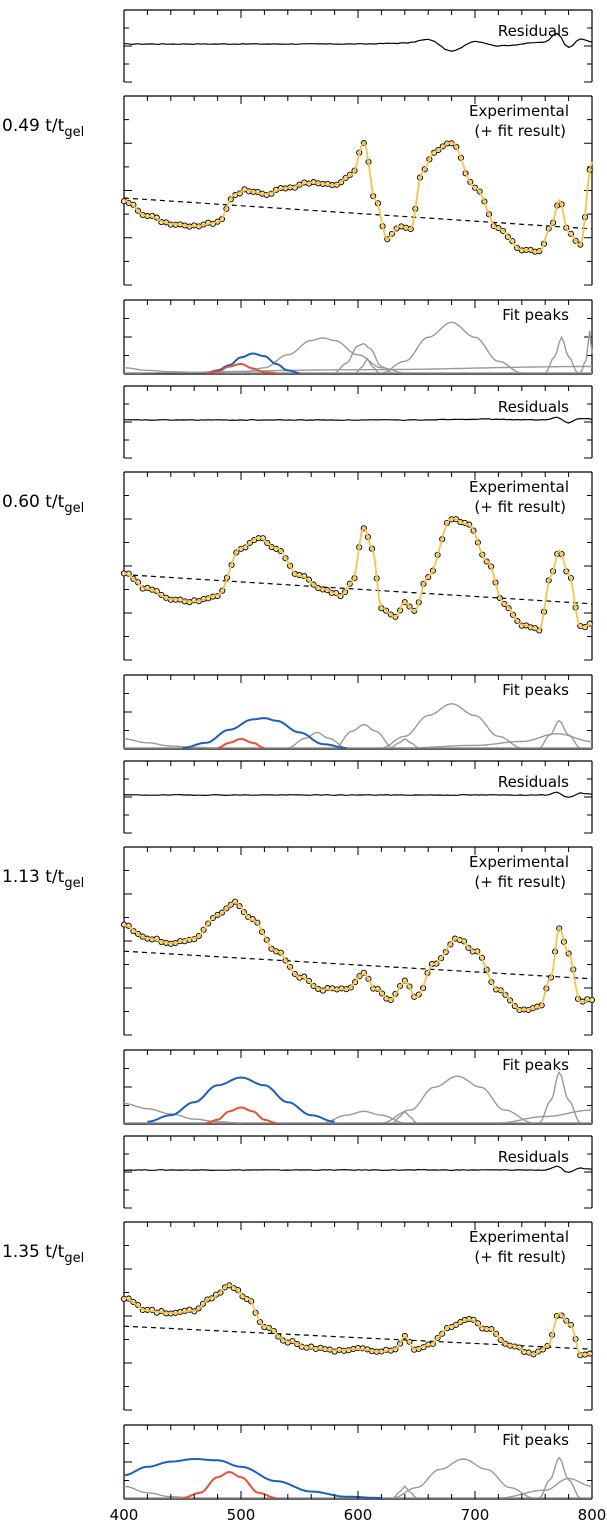  I want to click on panel-2-residuals-line, so click(358, 420).